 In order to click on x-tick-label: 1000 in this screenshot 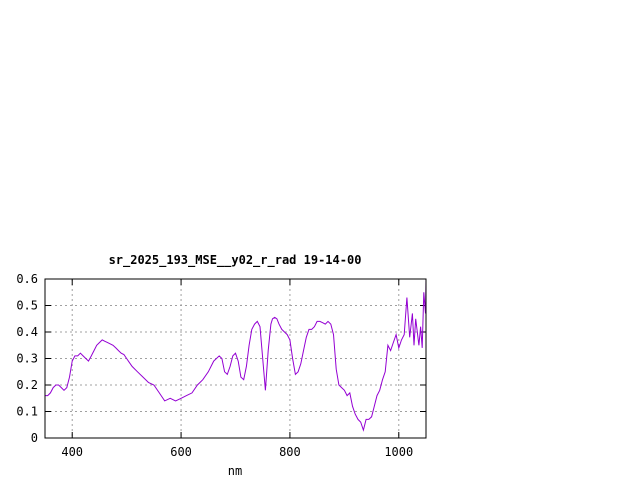, I will do `click(398, 452)`.